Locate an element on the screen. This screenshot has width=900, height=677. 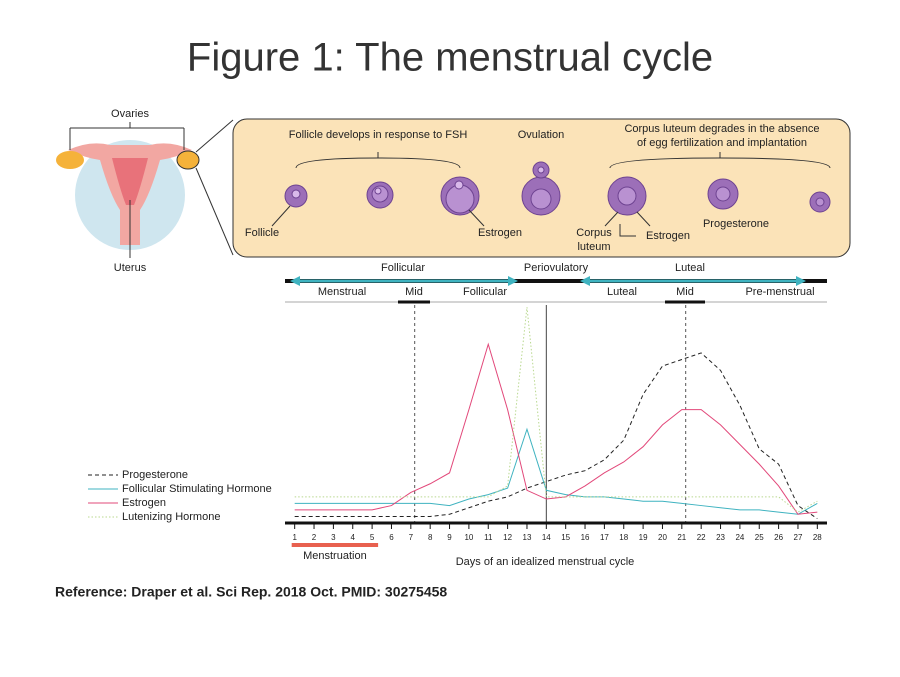
x-tick-label: 17 is located at coordinates (604, 537).